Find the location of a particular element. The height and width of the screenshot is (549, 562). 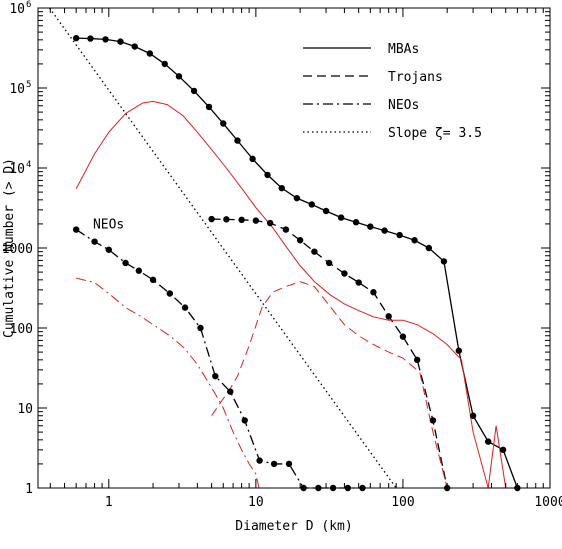

legend-label: Trojans is located at coordinates (415, 77).